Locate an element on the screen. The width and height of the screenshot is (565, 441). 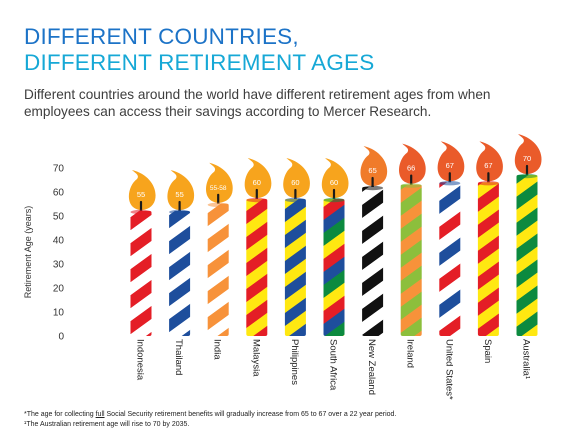
y-tick-label: 10 is located at coordinates (59, 313).